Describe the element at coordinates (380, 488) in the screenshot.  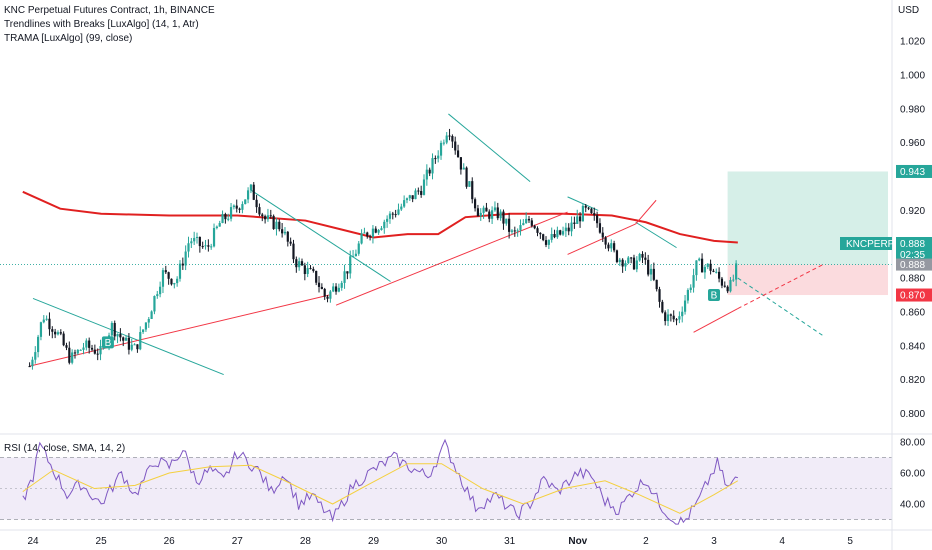
I see `rsi-ma-line` at that location.